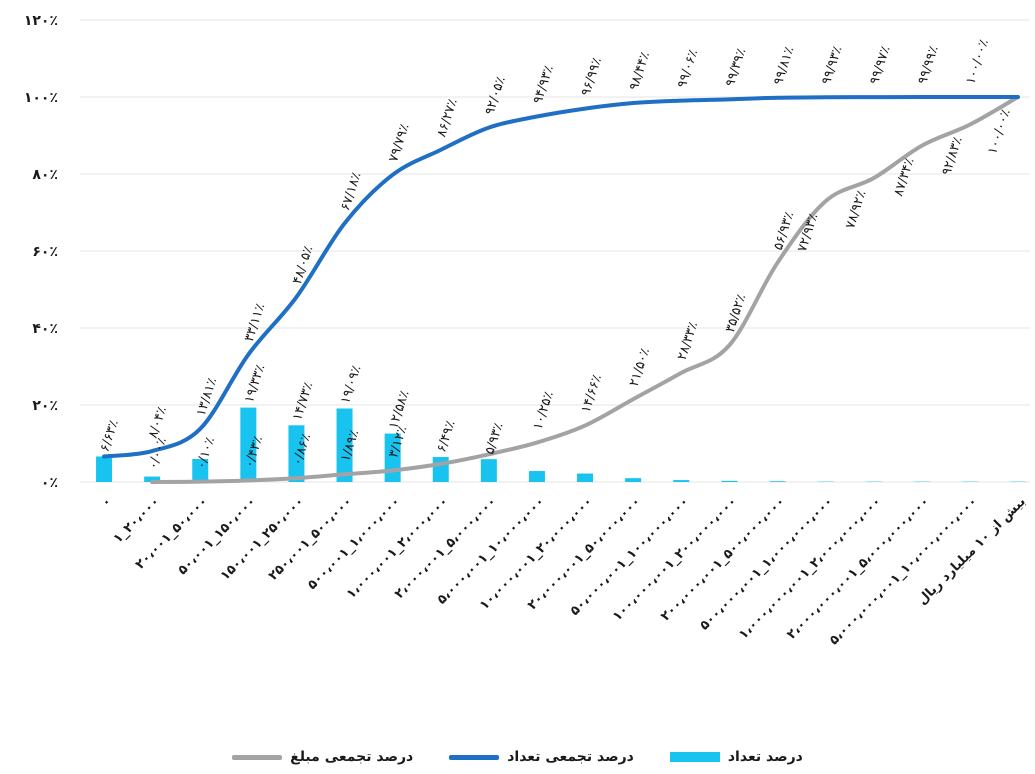 This screenshot has width=1035, height=774. What do you see at coordinates (45, 329) in the screenshot?
I see `y-tick-label: ۴۰٪` at bounding box center [45, 329].